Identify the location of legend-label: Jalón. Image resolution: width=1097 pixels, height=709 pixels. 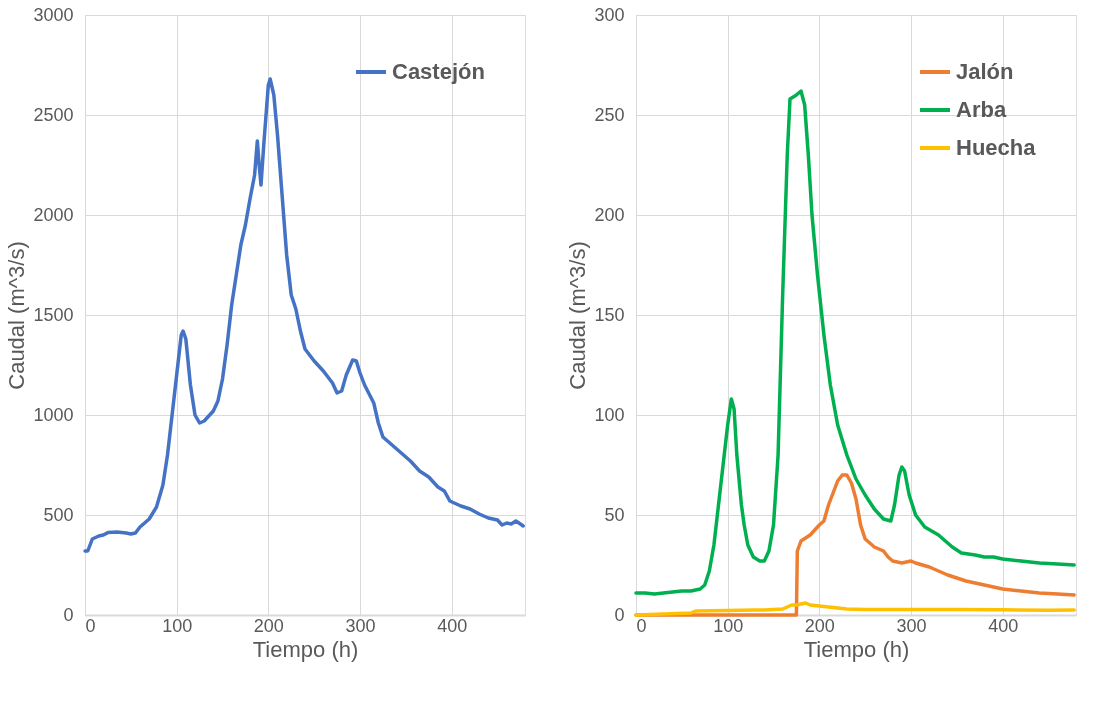
(985, 71).